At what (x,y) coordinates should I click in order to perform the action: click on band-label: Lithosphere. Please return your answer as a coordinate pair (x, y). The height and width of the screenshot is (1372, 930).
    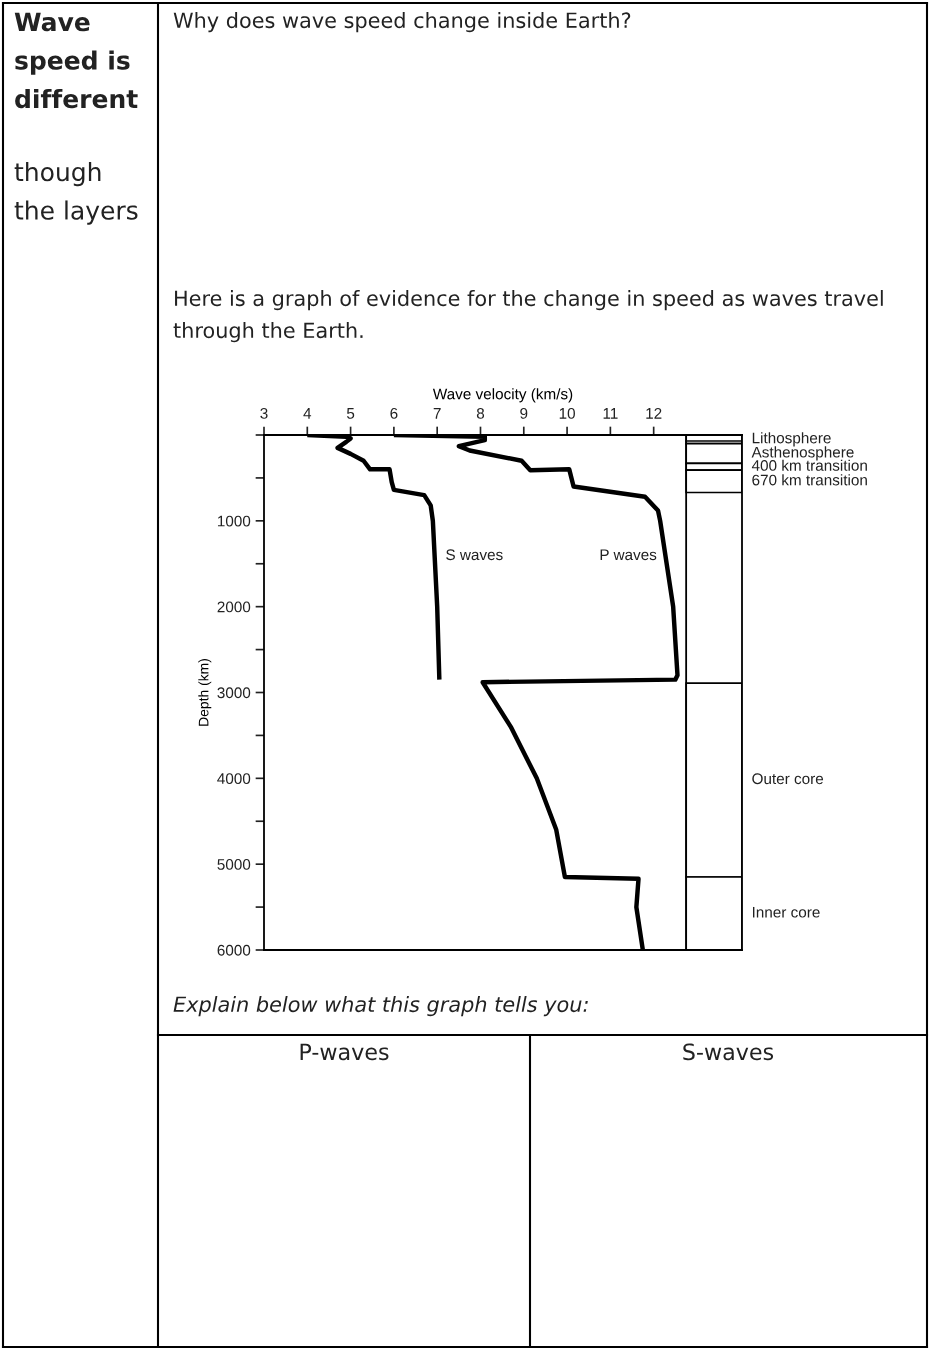
    Looking at the image, I should click on (791, 439).